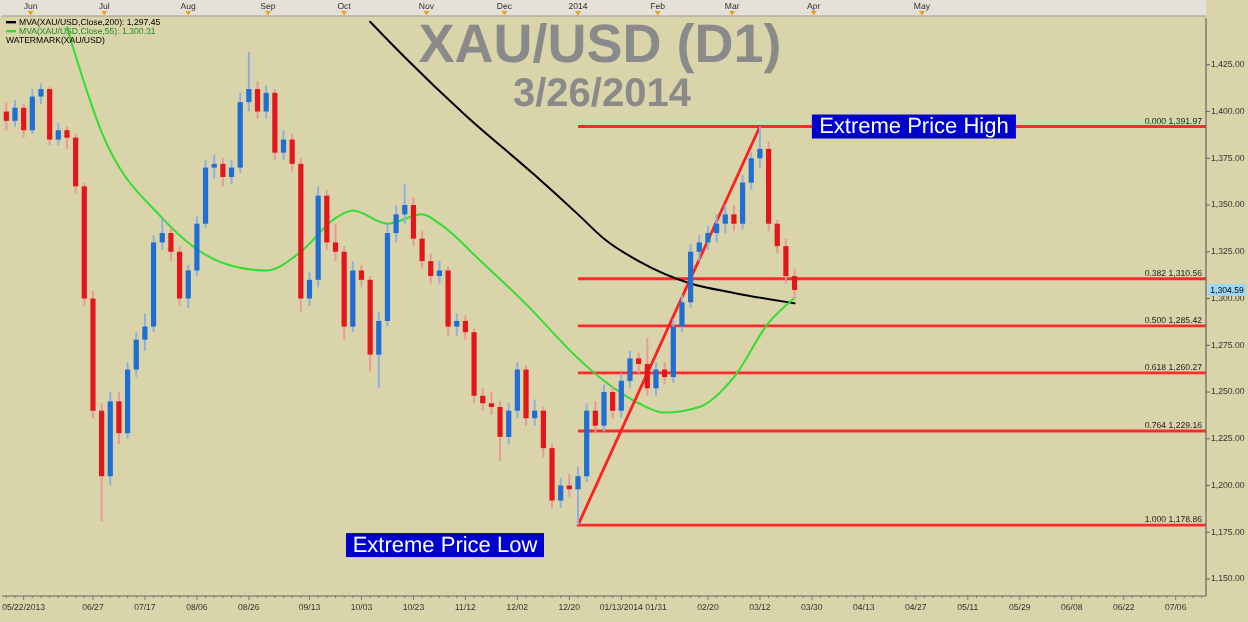  What do you see at coordinates (603, 94) in the screenshot?
I see `text: 3/26/2014` at bounding box center [603, 94].